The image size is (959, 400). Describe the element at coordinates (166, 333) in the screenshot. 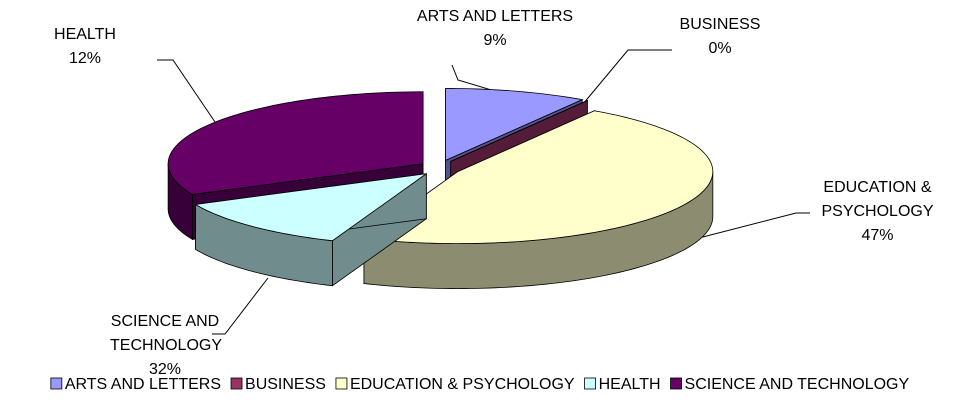

I see `label-name: SCIENCE AND TECHNOLOGY` at that location.